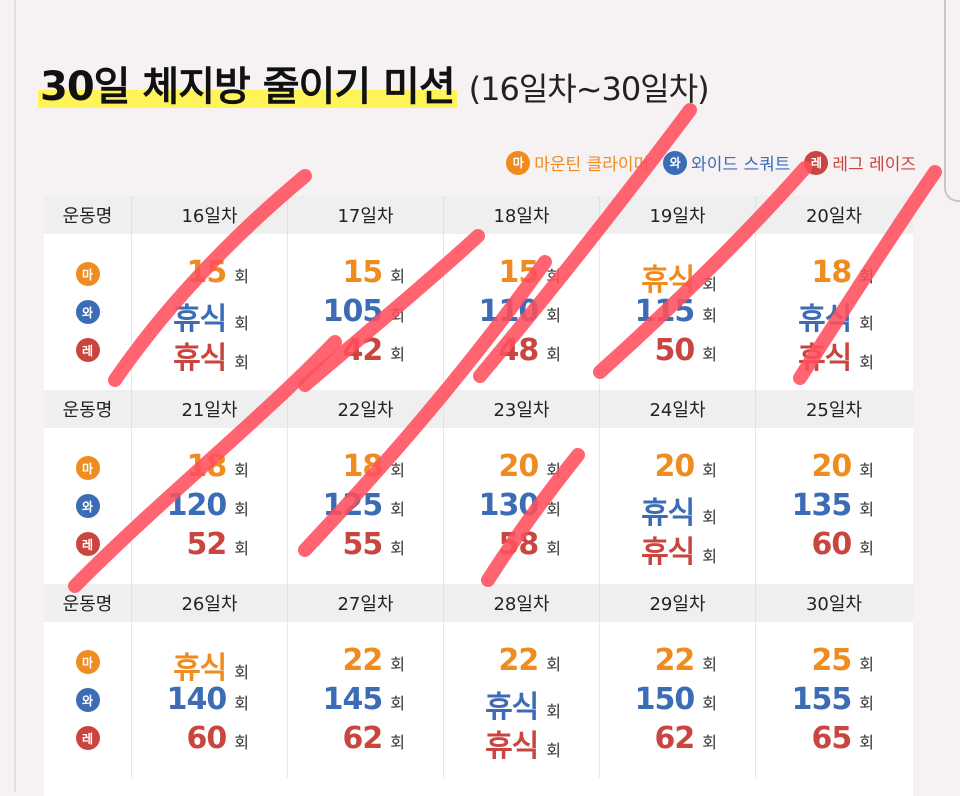 The width and height of the screenshot is (960, 796). I want to click on rep-count: 110, so click(509, 311).